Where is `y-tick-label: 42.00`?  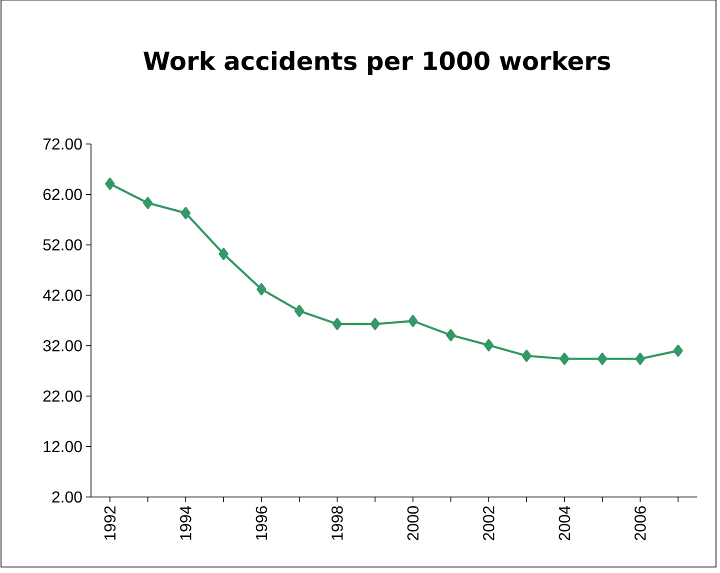 y-tick-label: 42.00 is located at coordinates (62, 295).